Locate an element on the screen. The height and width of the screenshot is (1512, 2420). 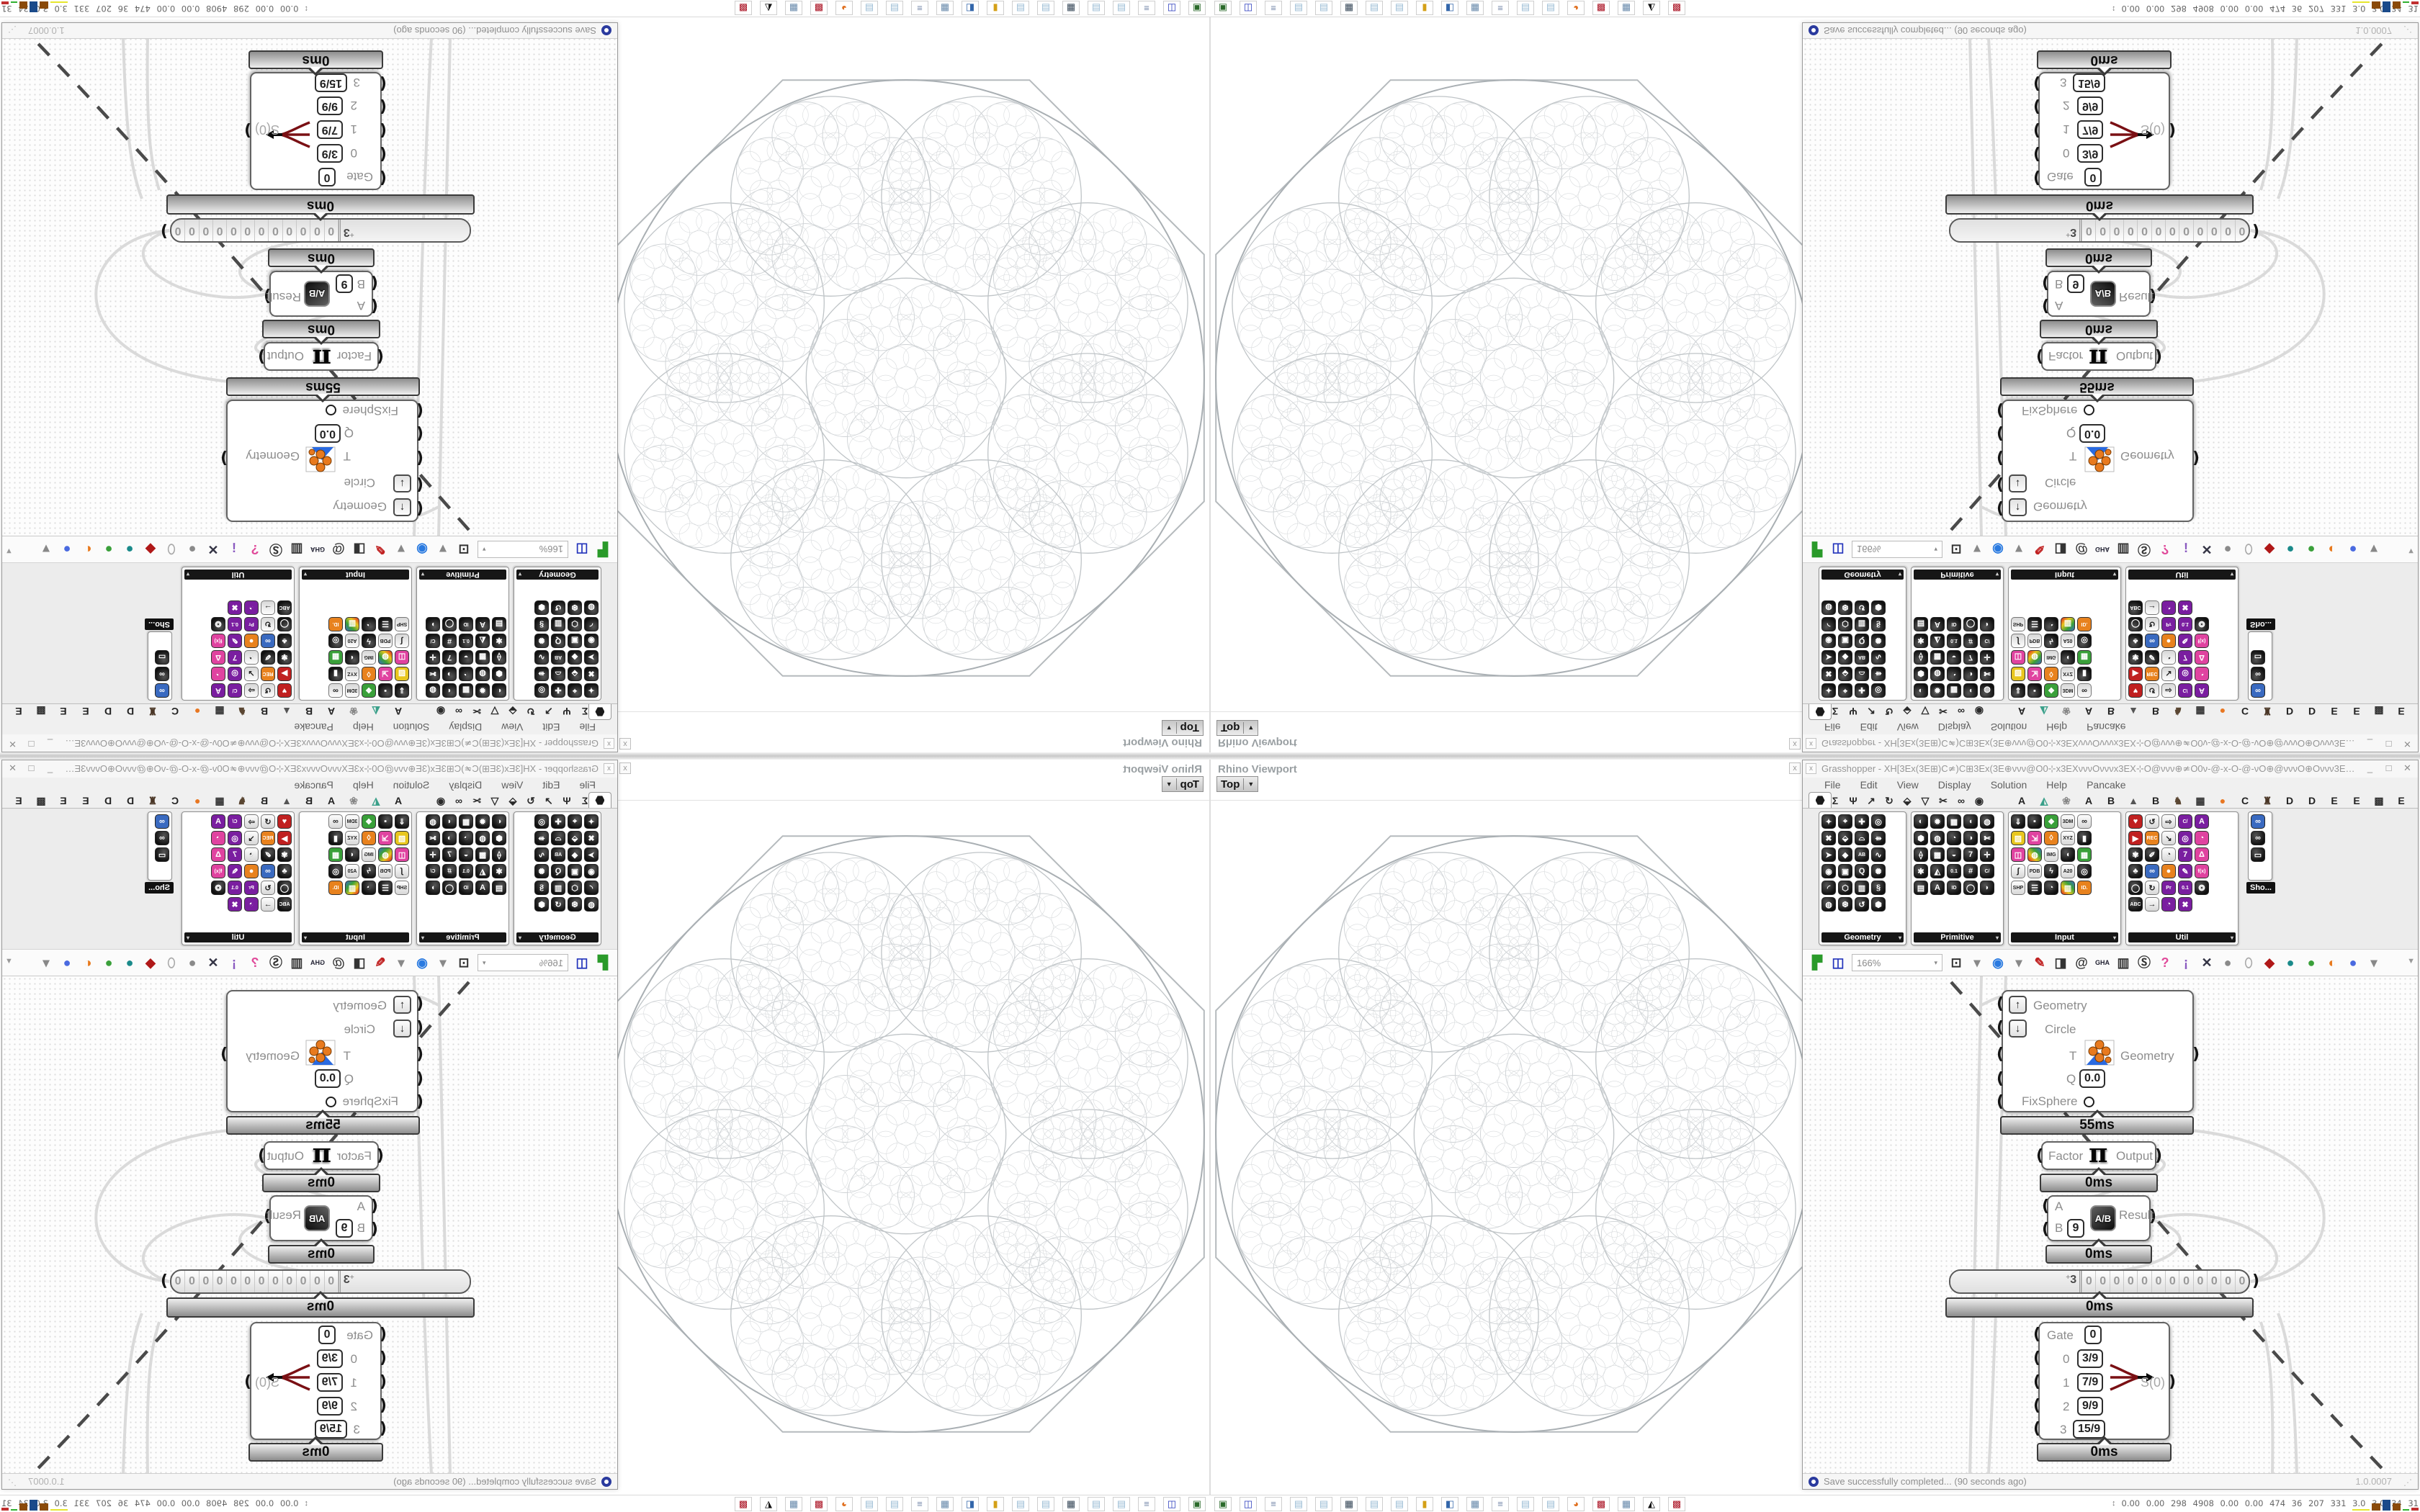
component-icon-util-15: ♣ is located at coordinates (284, 641).